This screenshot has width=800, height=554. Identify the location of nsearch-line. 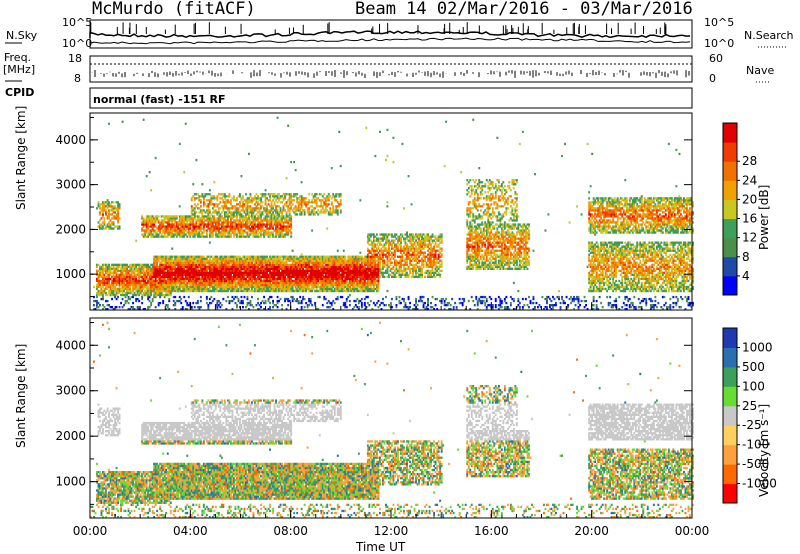
(390, 41).